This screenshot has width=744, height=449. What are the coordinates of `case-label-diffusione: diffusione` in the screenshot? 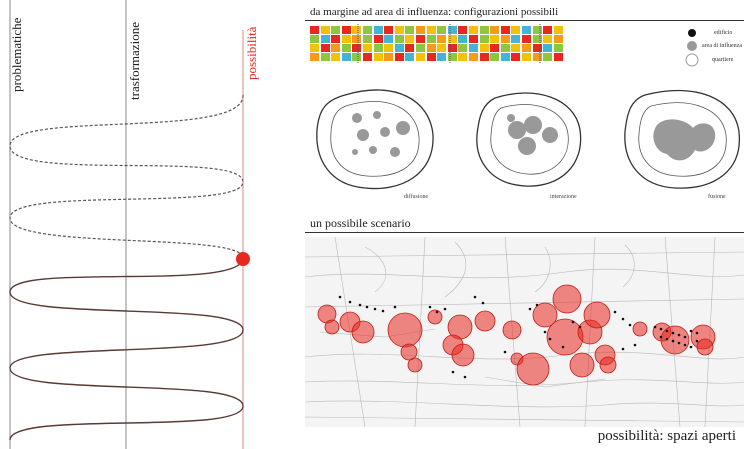 It's located at (416, 197).